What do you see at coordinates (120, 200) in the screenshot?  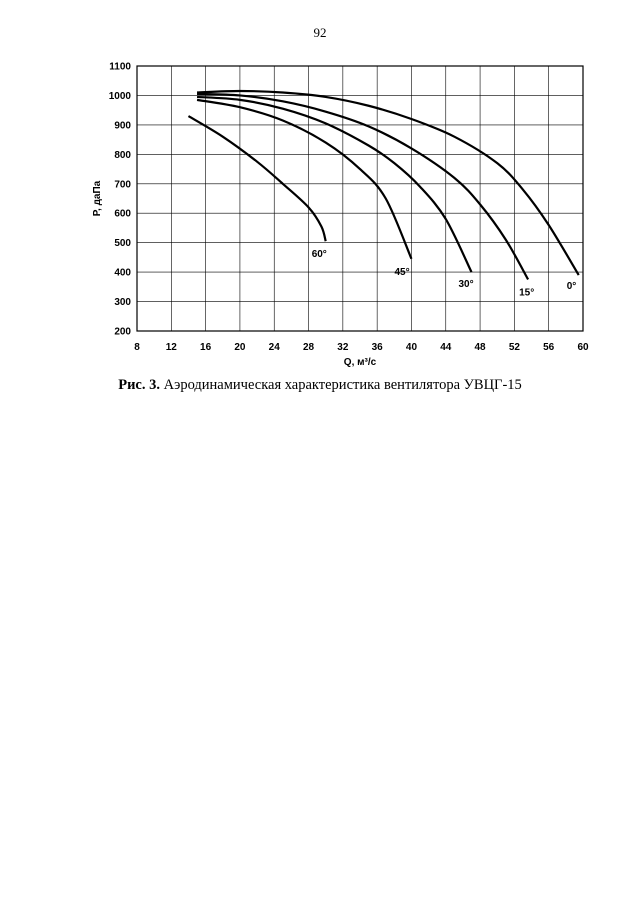 I see `y-tick-labels: 200 300 400 500 600 700 800 900 1000 1100` at bounding box center [120, 200].